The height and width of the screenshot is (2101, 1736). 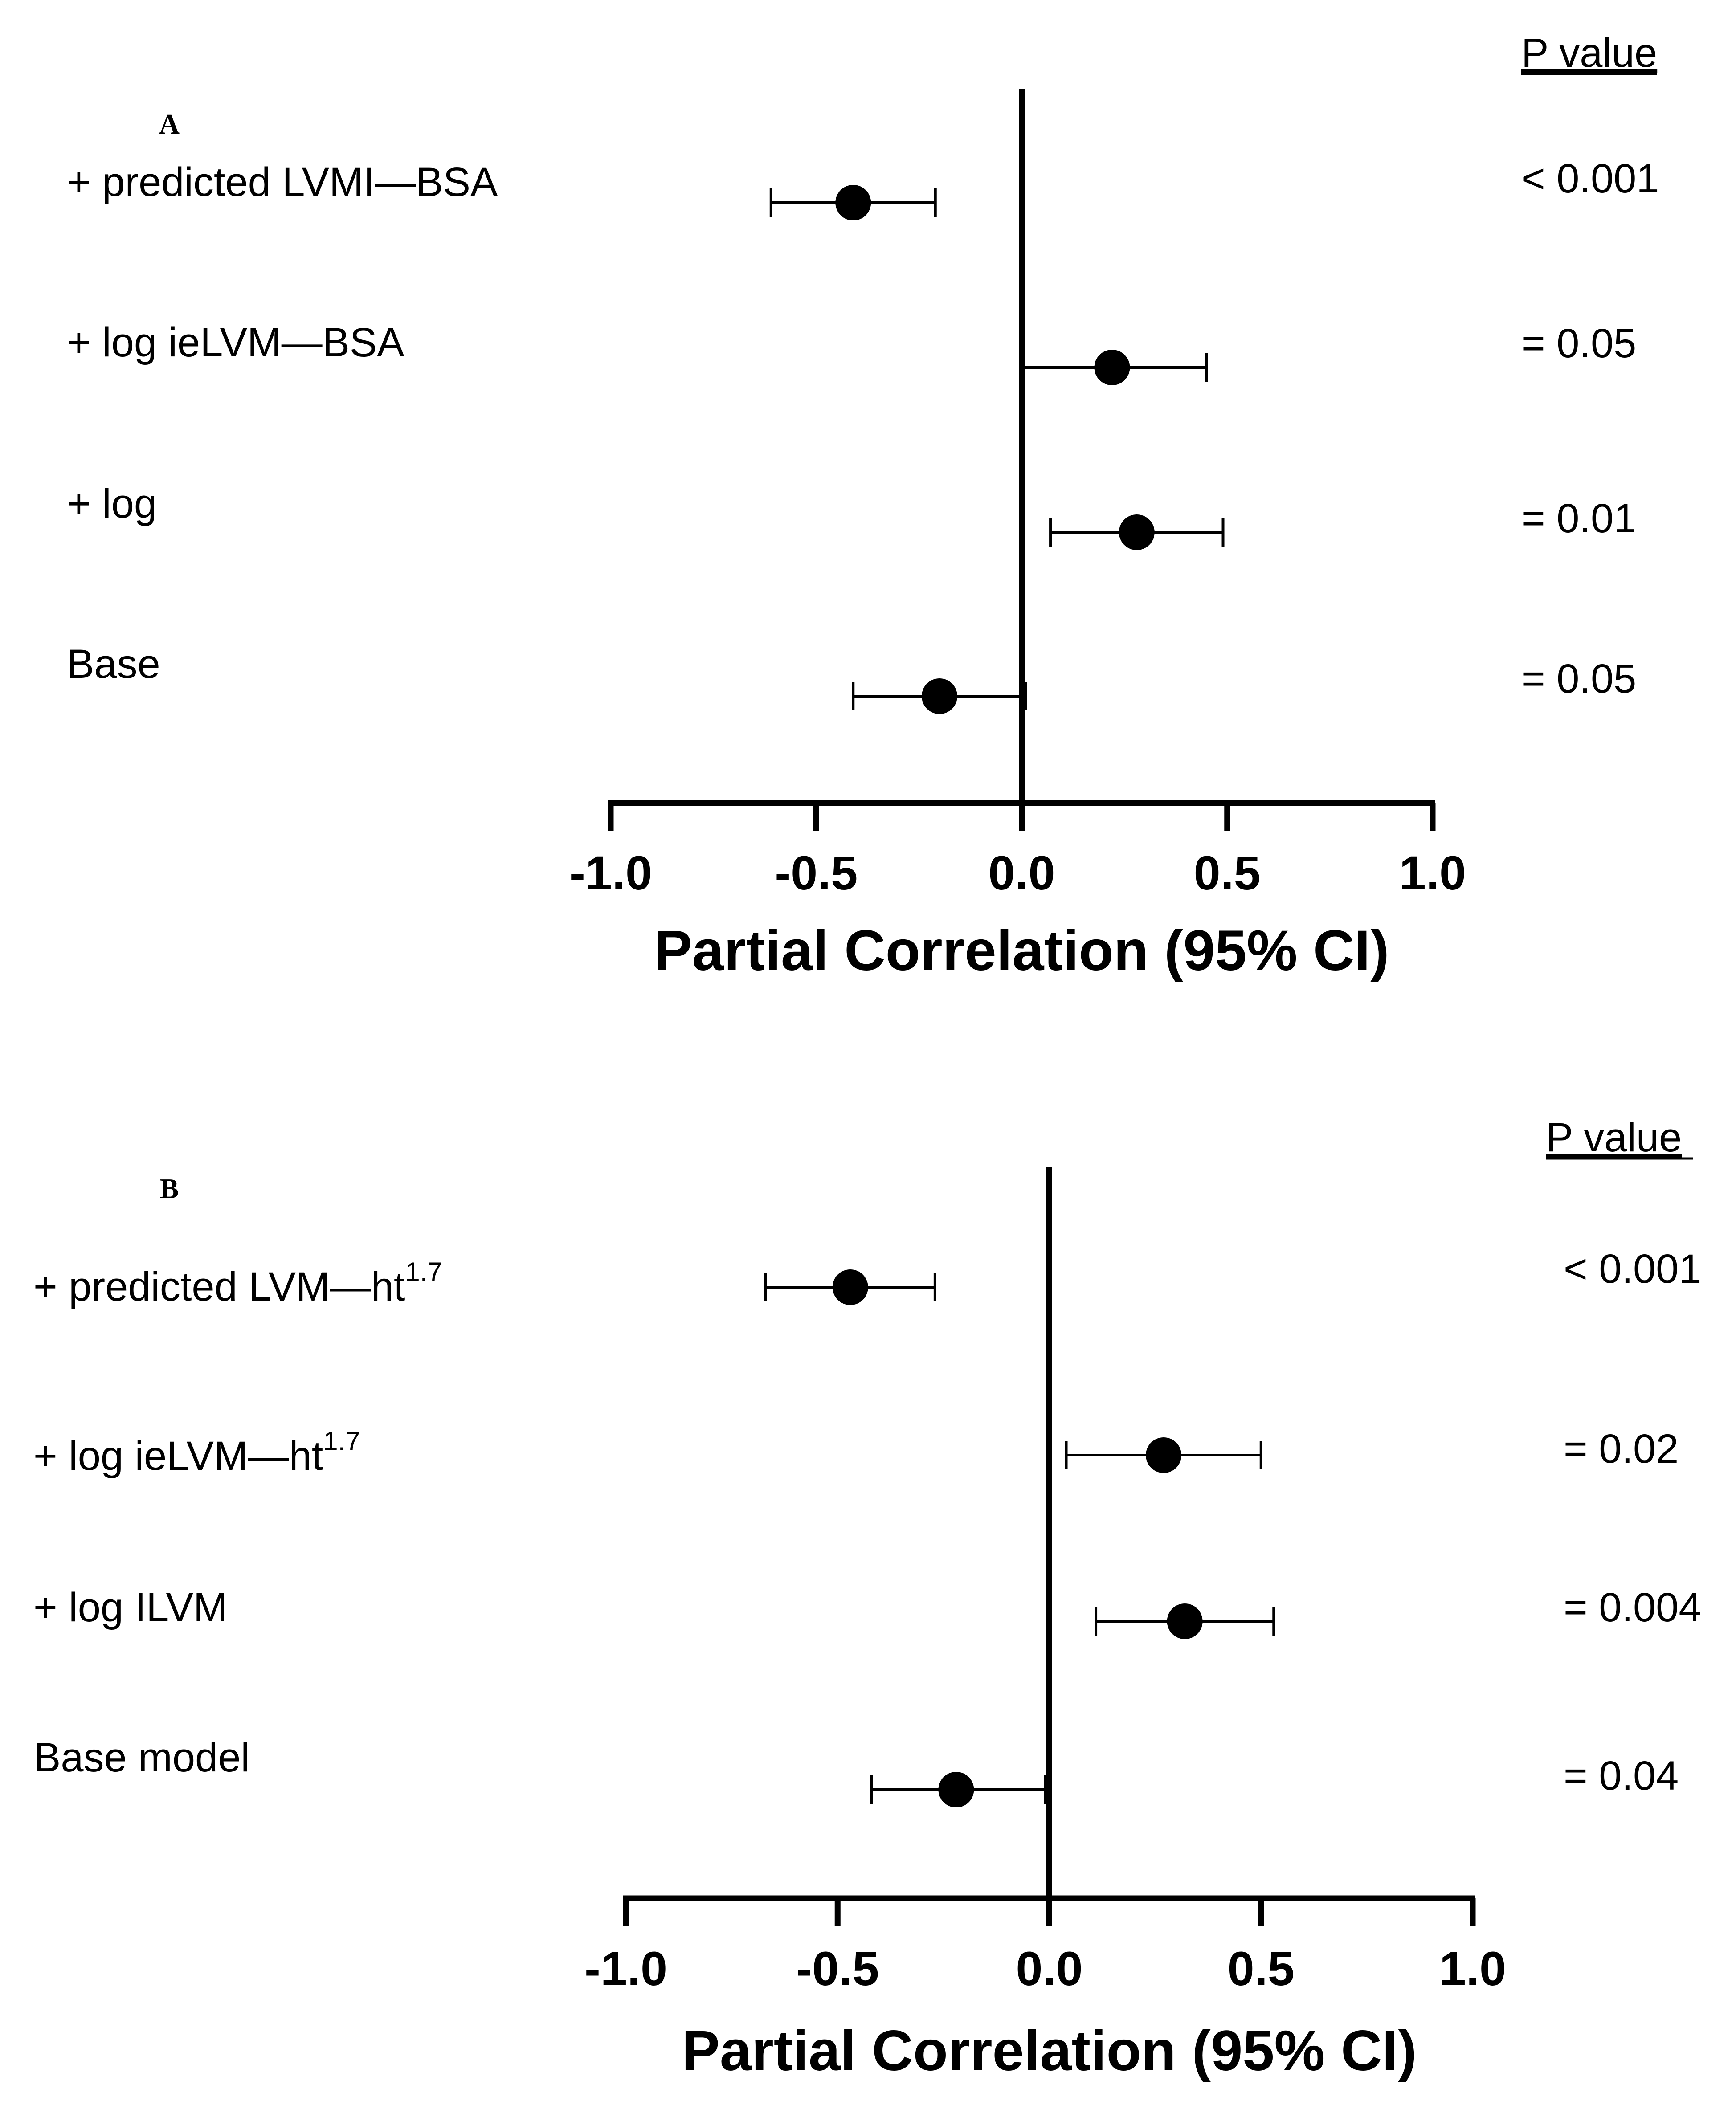 What do you see at coordinates (1261, 1968) in the screenshot?
I see `panel-b-x-tick-label: 0.5` at bounding box center [1261, 1968].